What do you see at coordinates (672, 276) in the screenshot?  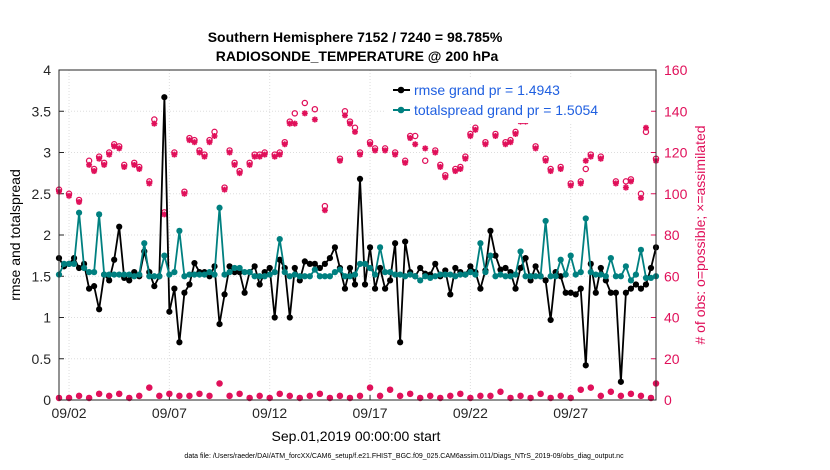 I see `y-right-tick-label: 60` at bounding box center [672, 276].